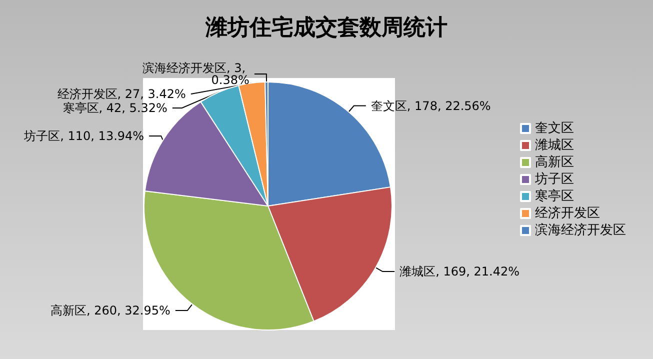 The image size is (653, 359). I want to click on data-label: 潍城区, 169, 21.42%, so click(460, 271).